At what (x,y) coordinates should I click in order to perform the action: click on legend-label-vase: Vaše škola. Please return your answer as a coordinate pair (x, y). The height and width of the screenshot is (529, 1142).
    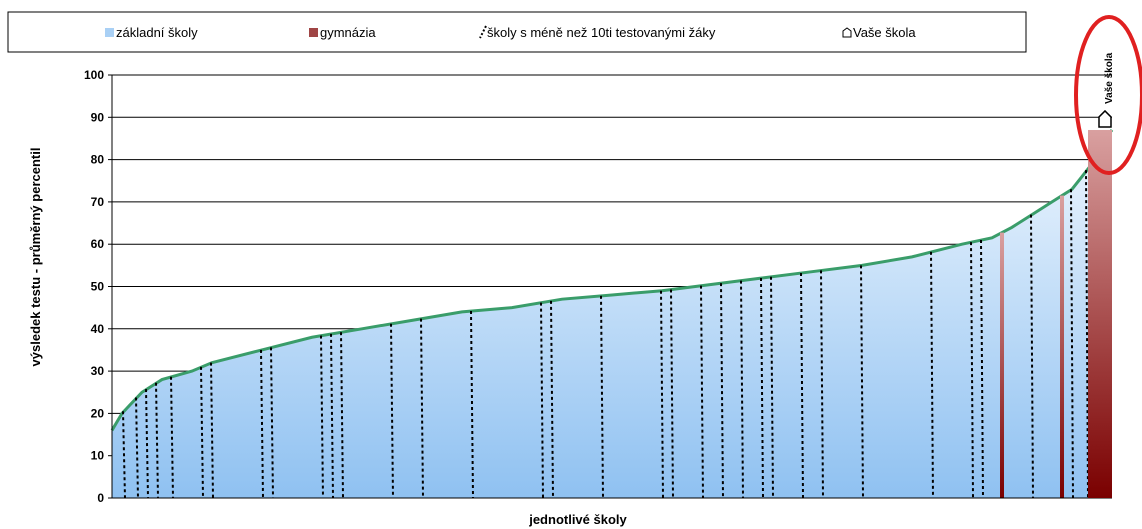
    Looking at the image, I should click on (884, 32).